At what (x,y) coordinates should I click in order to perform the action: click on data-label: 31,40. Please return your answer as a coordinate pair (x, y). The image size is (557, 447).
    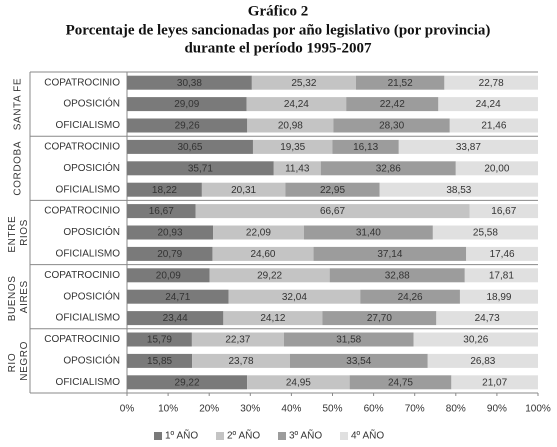
    Looking at the image, I should click on (368, 233).